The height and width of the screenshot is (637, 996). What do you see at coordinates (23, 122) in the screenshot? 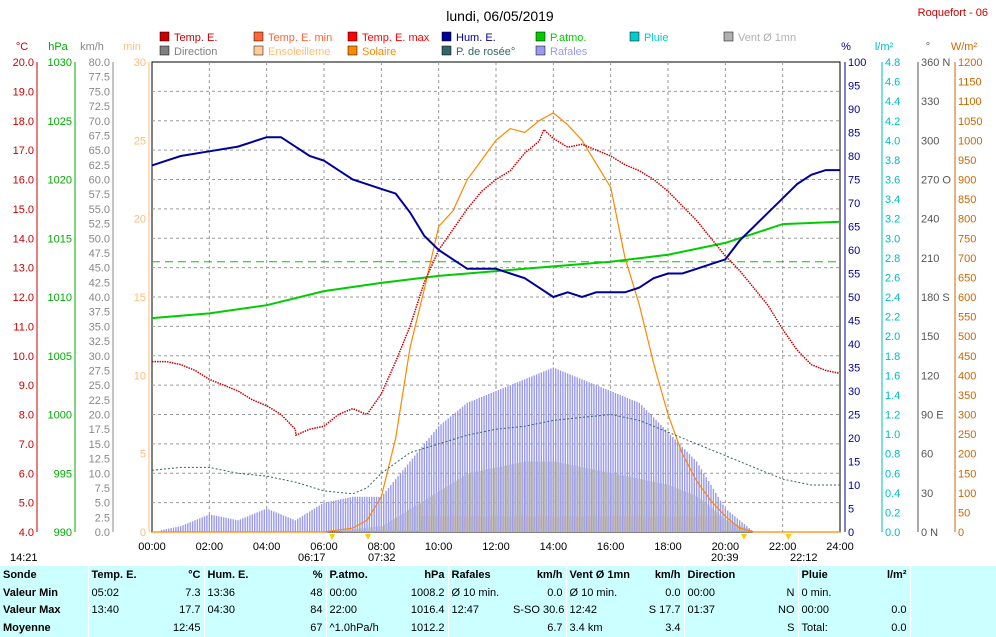
I see `temp-tick-label: 18.0` at bounding box center [23, 122].